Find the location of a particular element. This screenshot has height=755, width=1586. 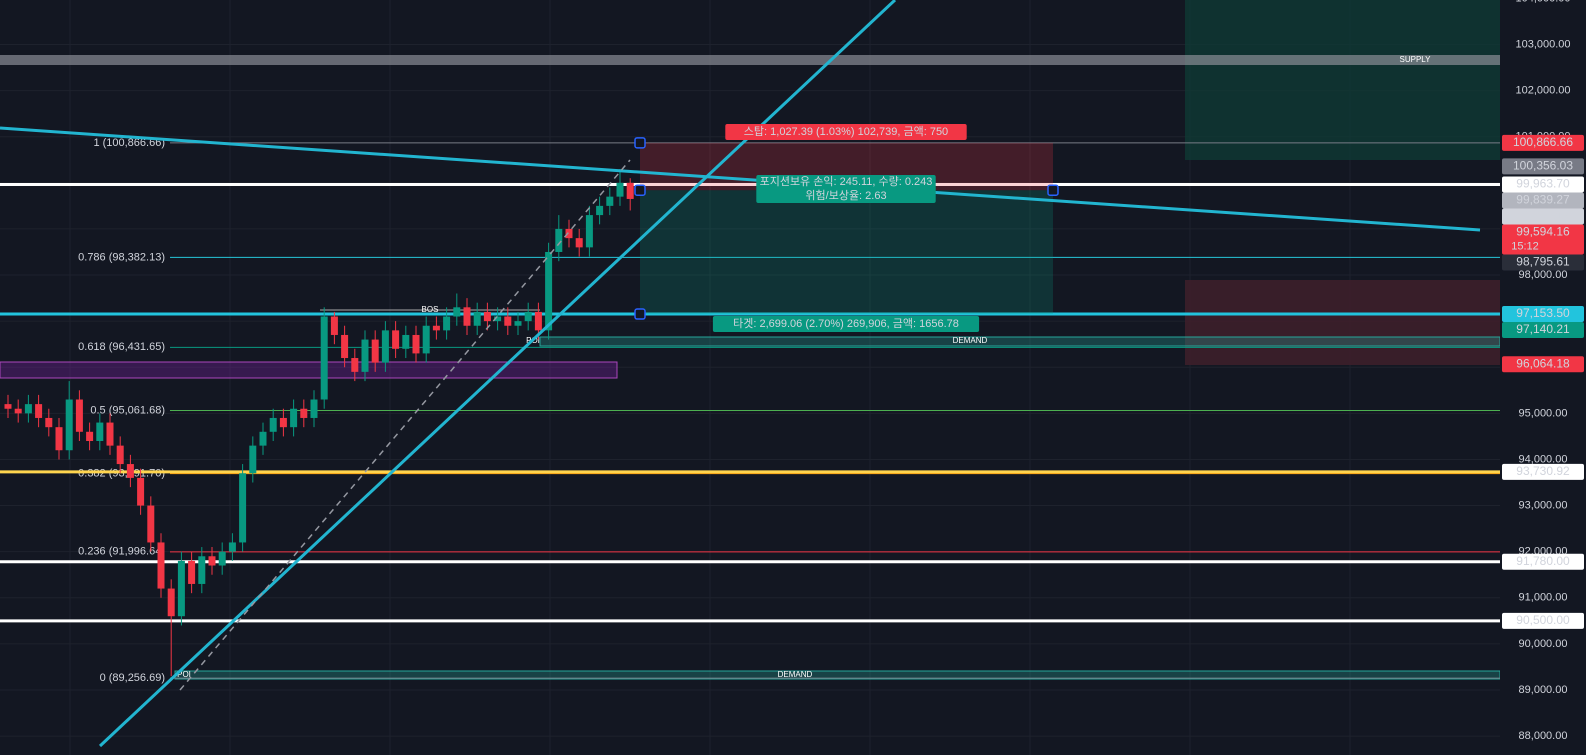

target-zone is located at coordinates (846, 252).